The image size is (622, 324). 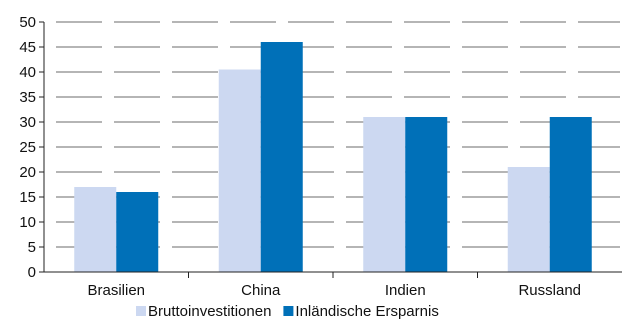 I want to click on y-tick-label-50: 50, so click(x=27, y=22).